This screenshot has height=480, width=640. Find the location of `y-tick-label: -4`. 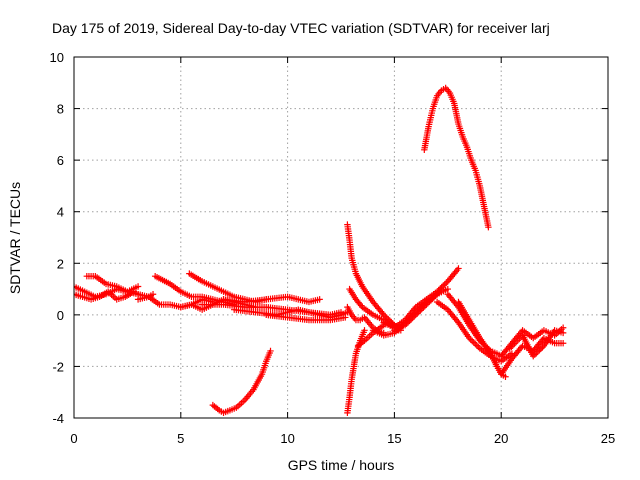

y-tick-label: -4 is located at coordinates (58, 418).